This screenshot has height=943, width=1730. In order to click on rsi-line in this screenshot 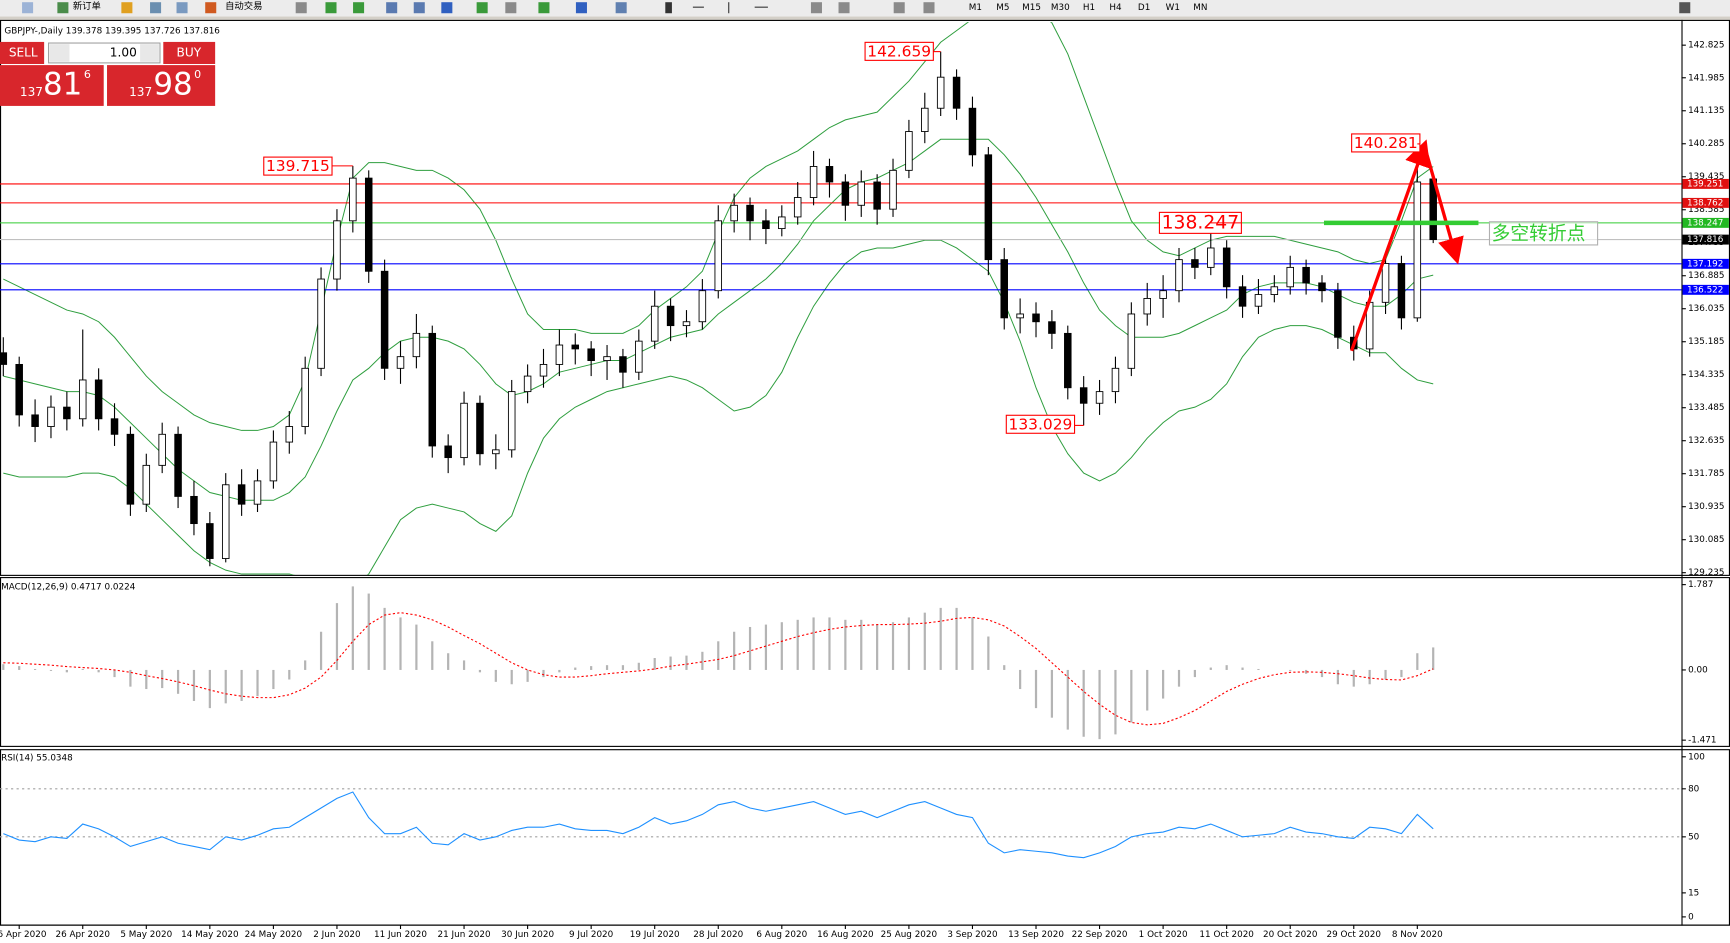, I will do `click(718, 825)`.